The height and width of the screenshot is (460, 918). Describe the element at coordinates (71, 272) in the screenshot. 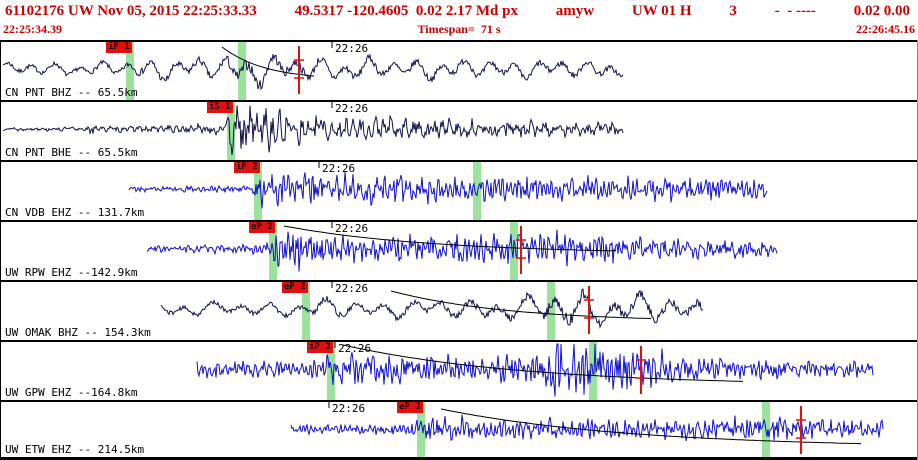

I see `station-label: UW RPW EHZ --142.9km` at that location.